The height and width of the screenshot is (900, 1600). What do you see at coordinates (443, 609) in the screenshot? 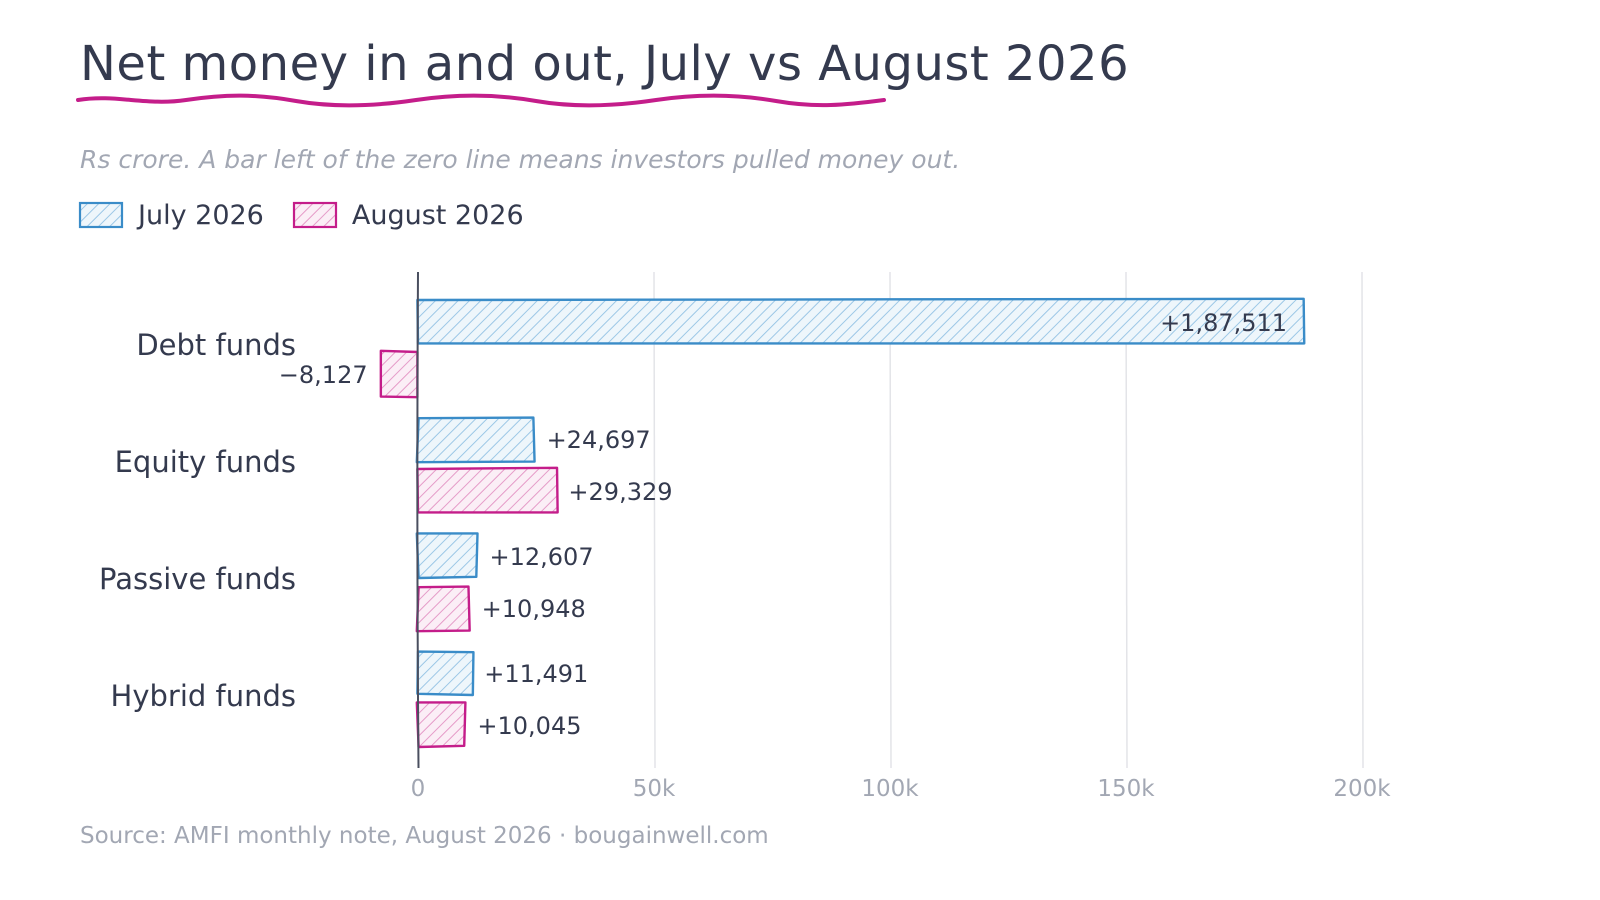
I see `bar-passive-funds-august` at bounding box center [443, 609].